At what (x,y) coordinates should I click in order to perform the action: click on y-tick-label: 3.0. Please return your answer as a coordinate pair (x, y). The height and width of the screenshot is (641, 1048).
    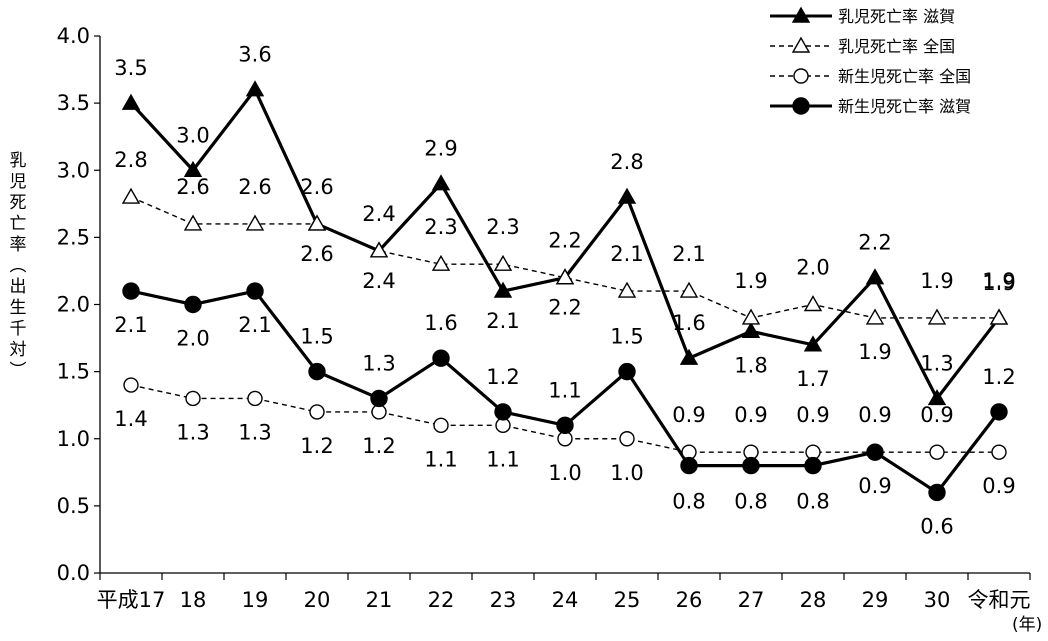
    Looking at the image, I should click on (73, 170).